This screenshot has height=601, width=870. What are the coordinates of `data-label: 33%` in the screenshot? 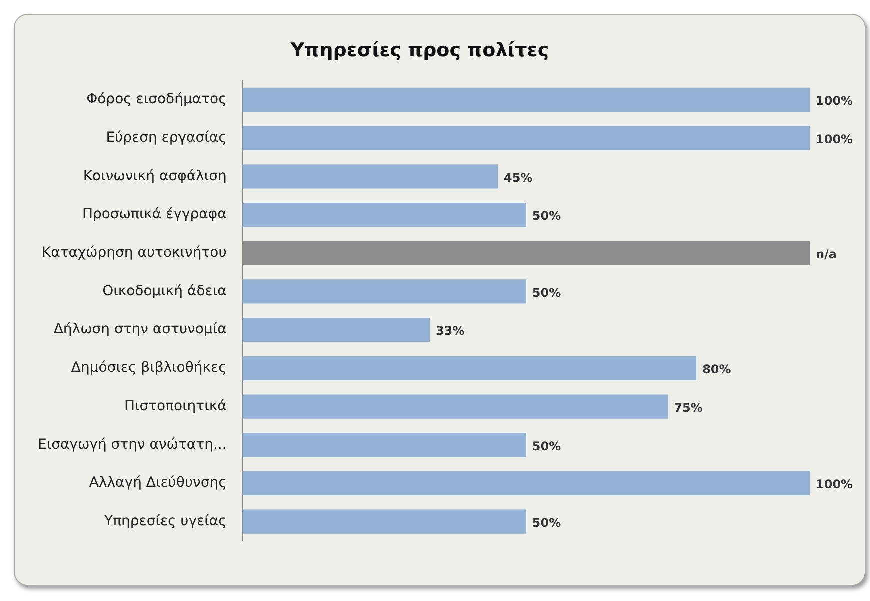 It's located at (450, 331).